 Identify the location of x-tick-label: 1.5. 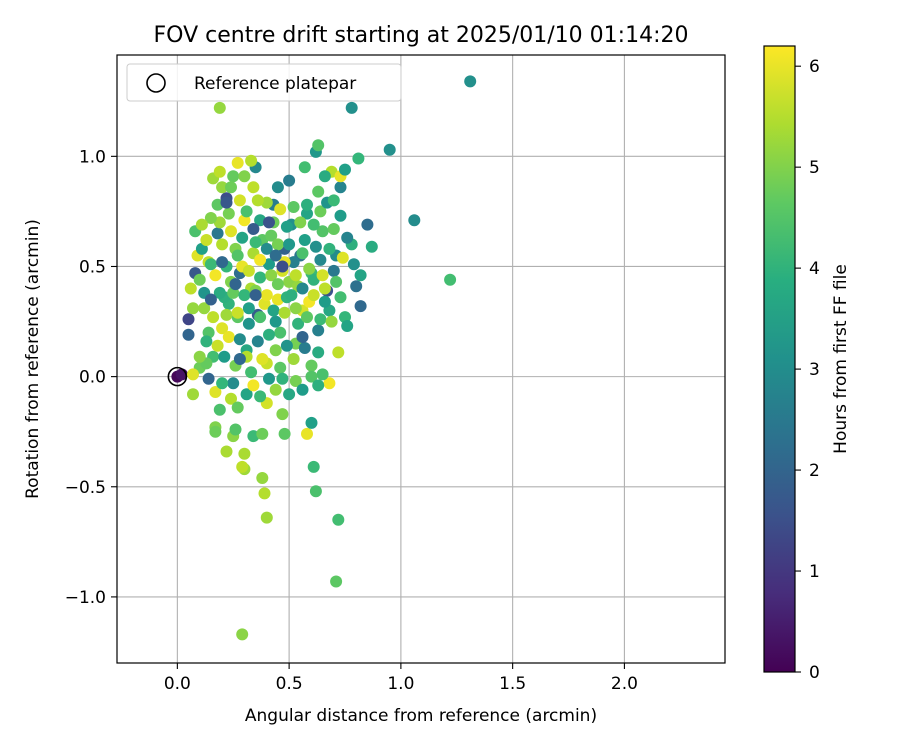
(512, 684).